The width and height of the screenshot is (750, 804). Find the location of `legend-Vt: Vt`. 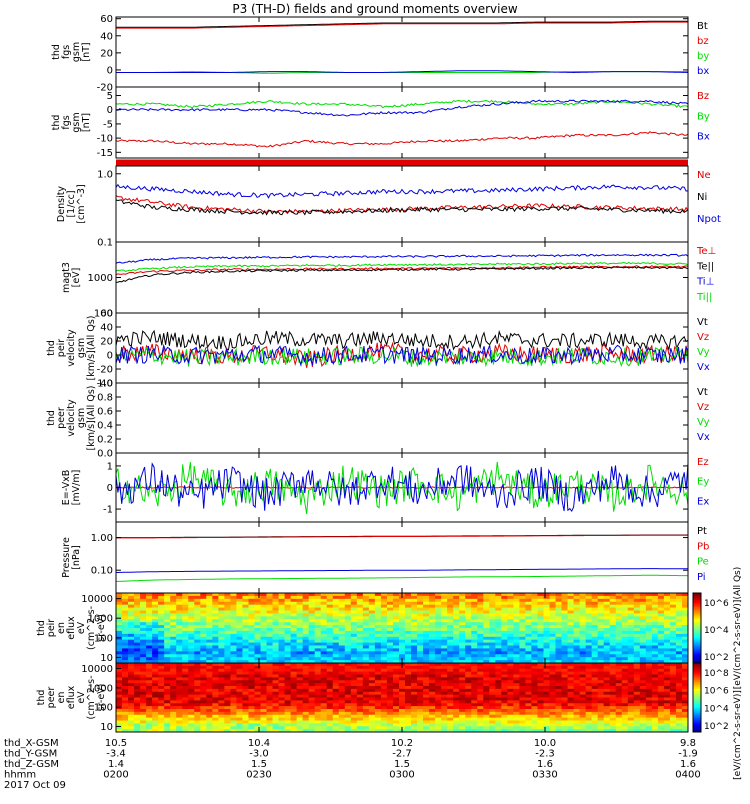

legend-Vt: Vt is located at coordinates (702, 322).